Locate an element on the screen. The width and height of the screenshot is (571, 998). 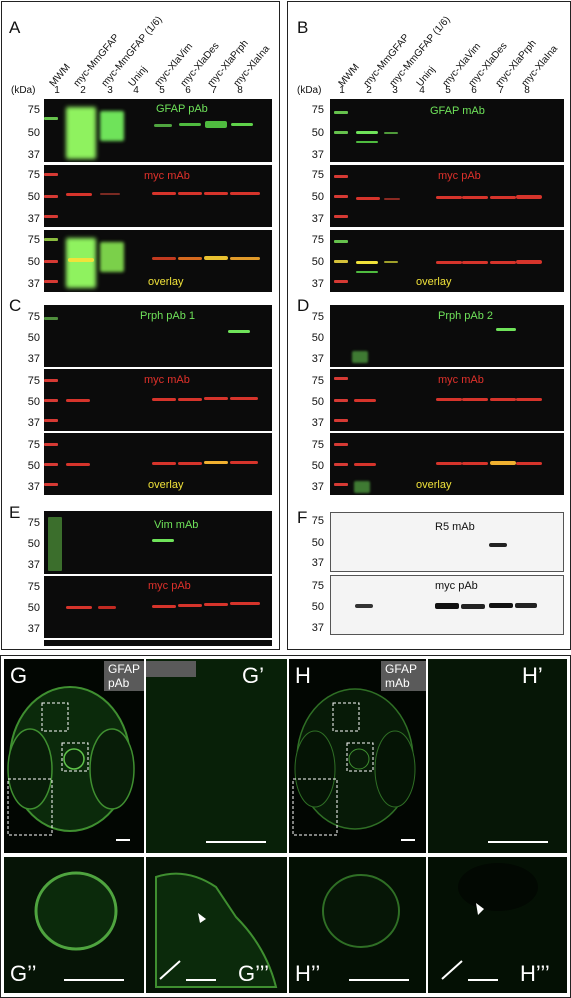
micro-label: H is located at coordinates (303, 675).